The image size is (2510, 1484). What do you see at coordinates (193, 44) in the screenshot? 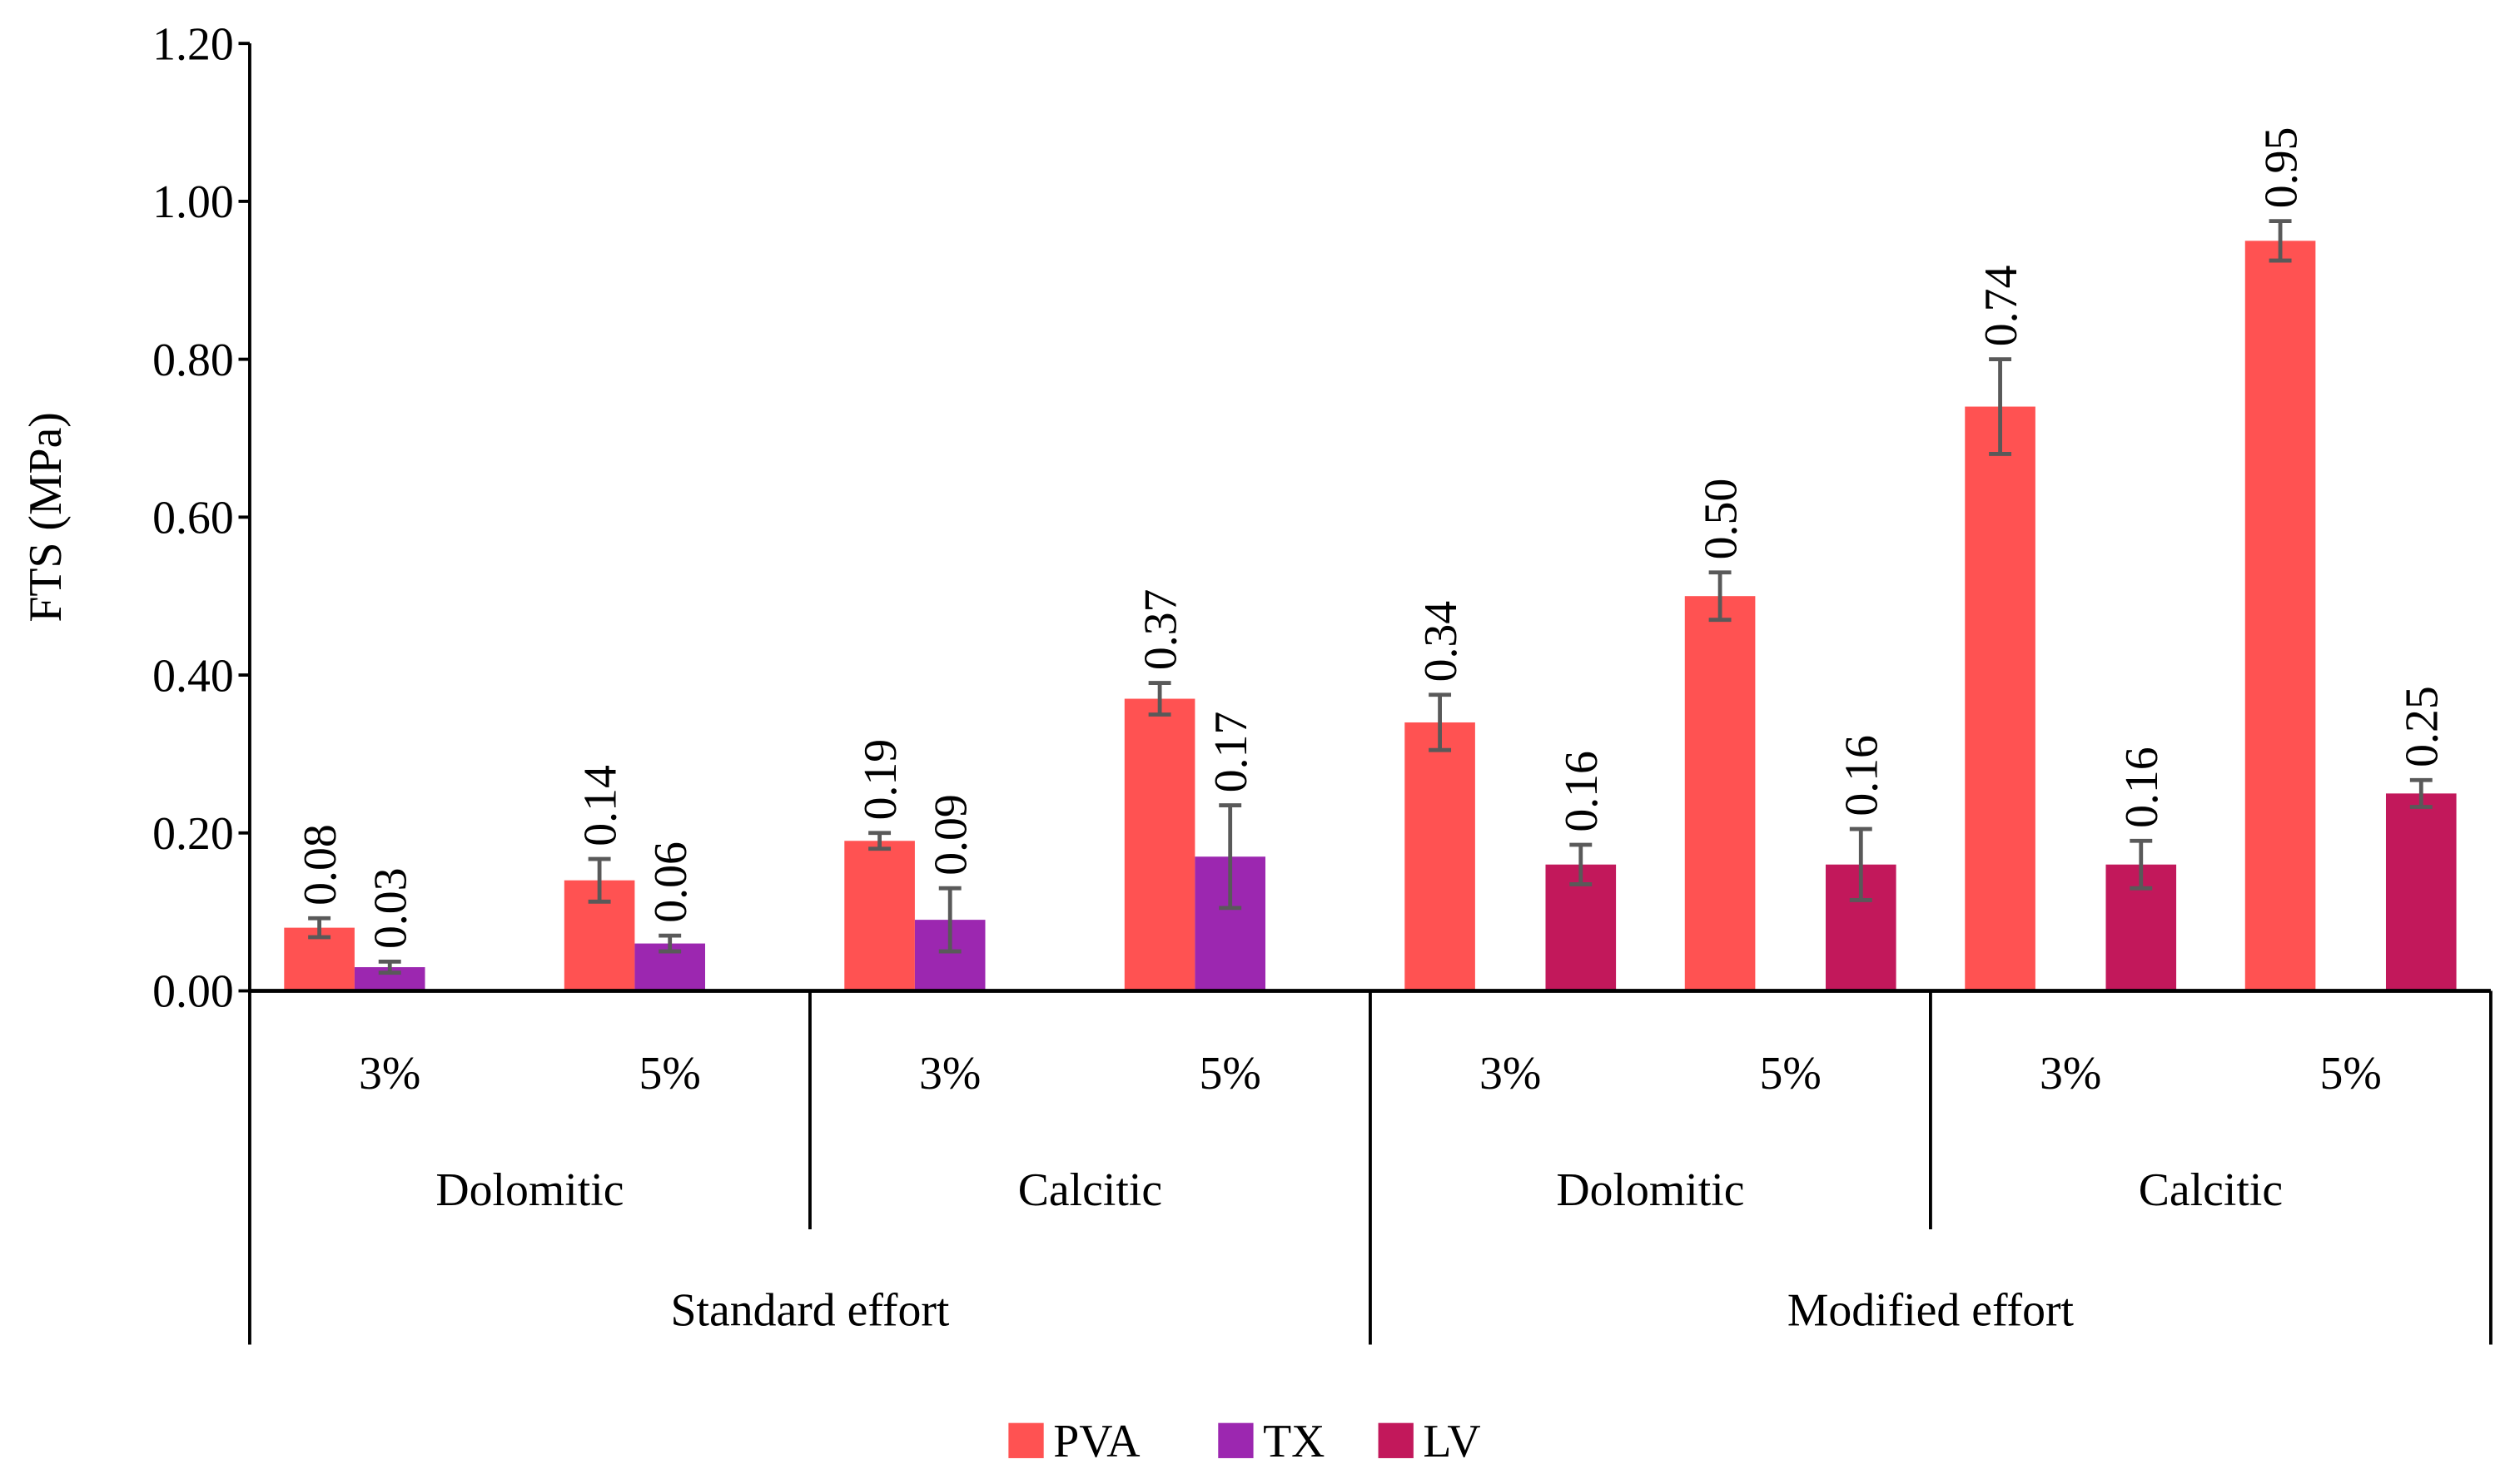
I see `y-tick-label: 1.20` at bounding box center [193, 44].